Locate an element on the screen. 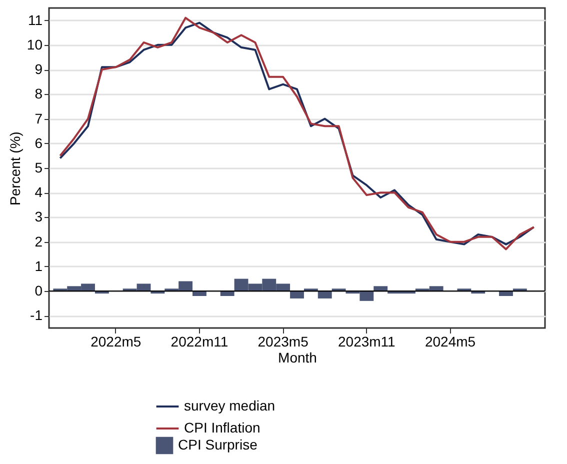 The image size is (567, 464). y-tick-label: 8 is located at coordinates (38, 94).